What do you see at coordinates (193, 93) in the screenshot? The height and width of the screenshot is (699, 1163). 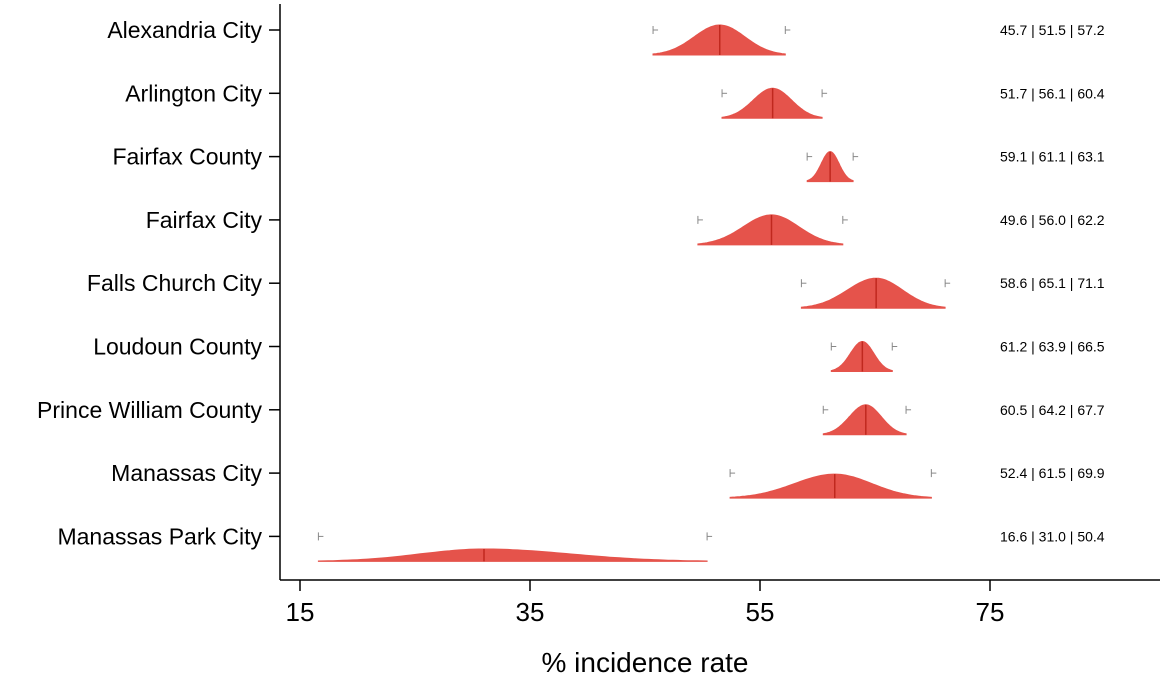 I see `category-label: Arlington City` at bounding box center [193, 93].